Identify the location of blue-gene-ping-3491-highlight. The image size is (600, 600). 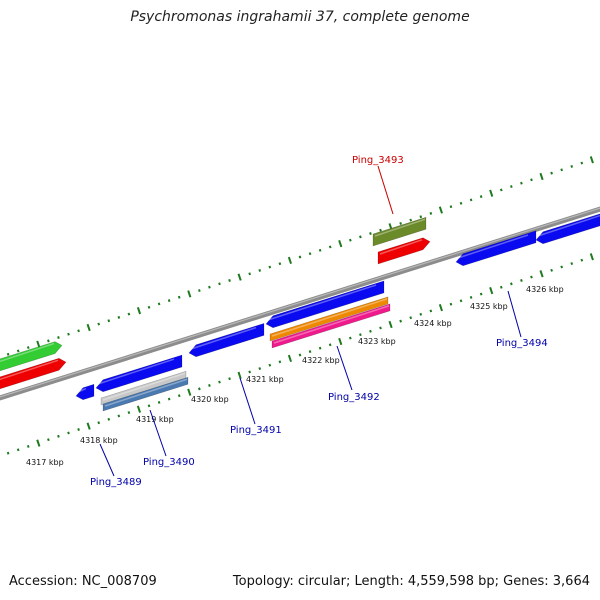
(223, 338).